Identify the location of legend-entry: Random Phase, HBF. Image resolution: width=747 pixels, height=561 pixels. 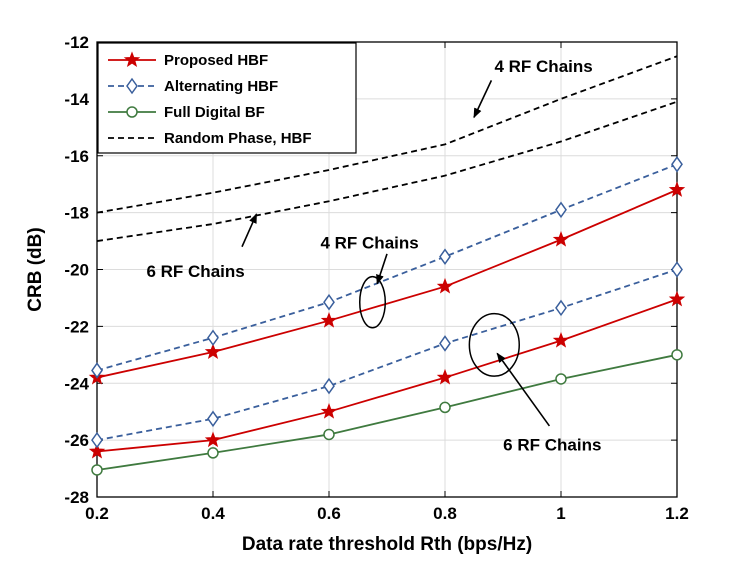
(210, 138).